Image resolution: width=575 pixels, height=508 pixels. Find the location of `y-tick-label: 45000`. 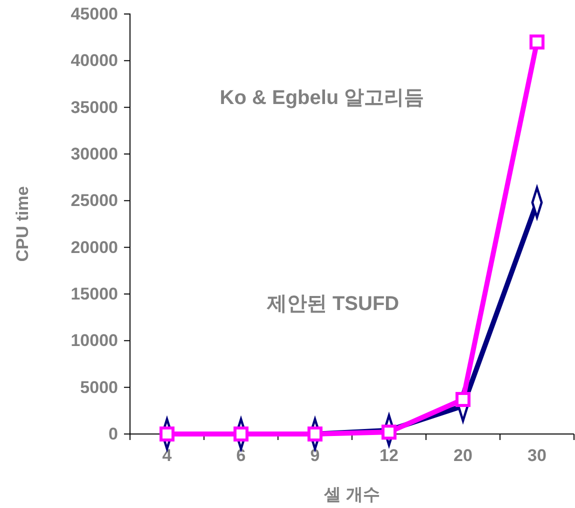

y-tick-label: 45000 is located at coordinates (94, 14).